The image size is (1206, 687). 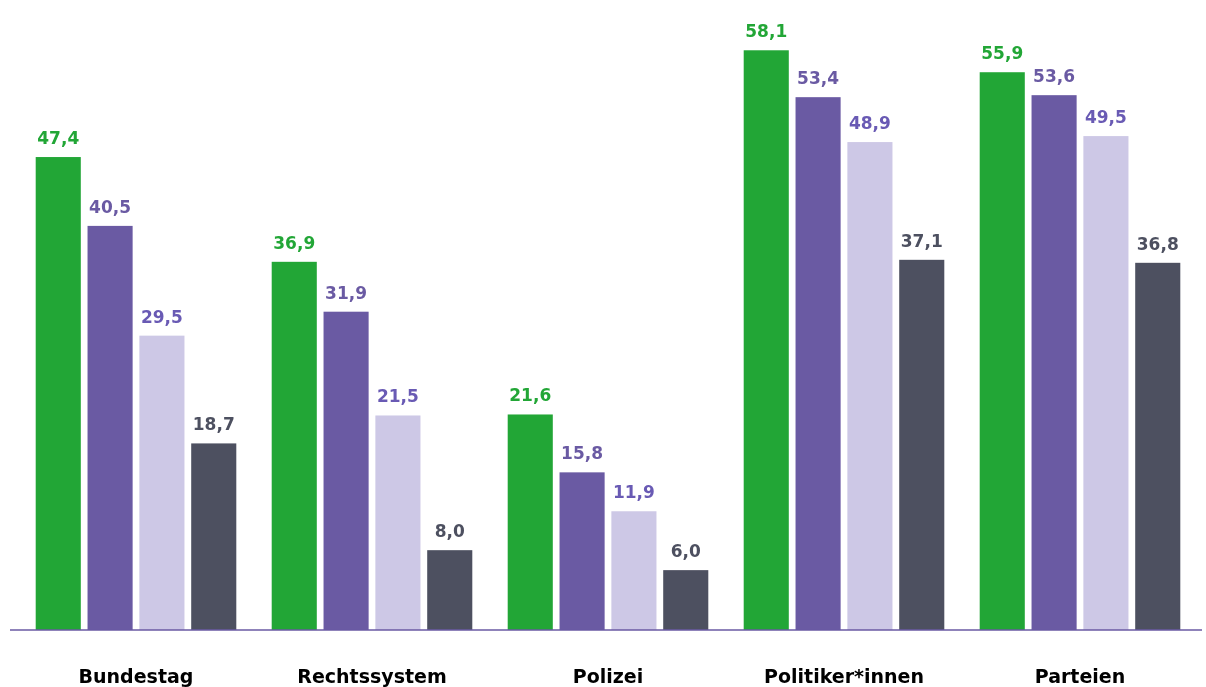 I want to click on data-label: 21,5, so click(x=397, y=396).